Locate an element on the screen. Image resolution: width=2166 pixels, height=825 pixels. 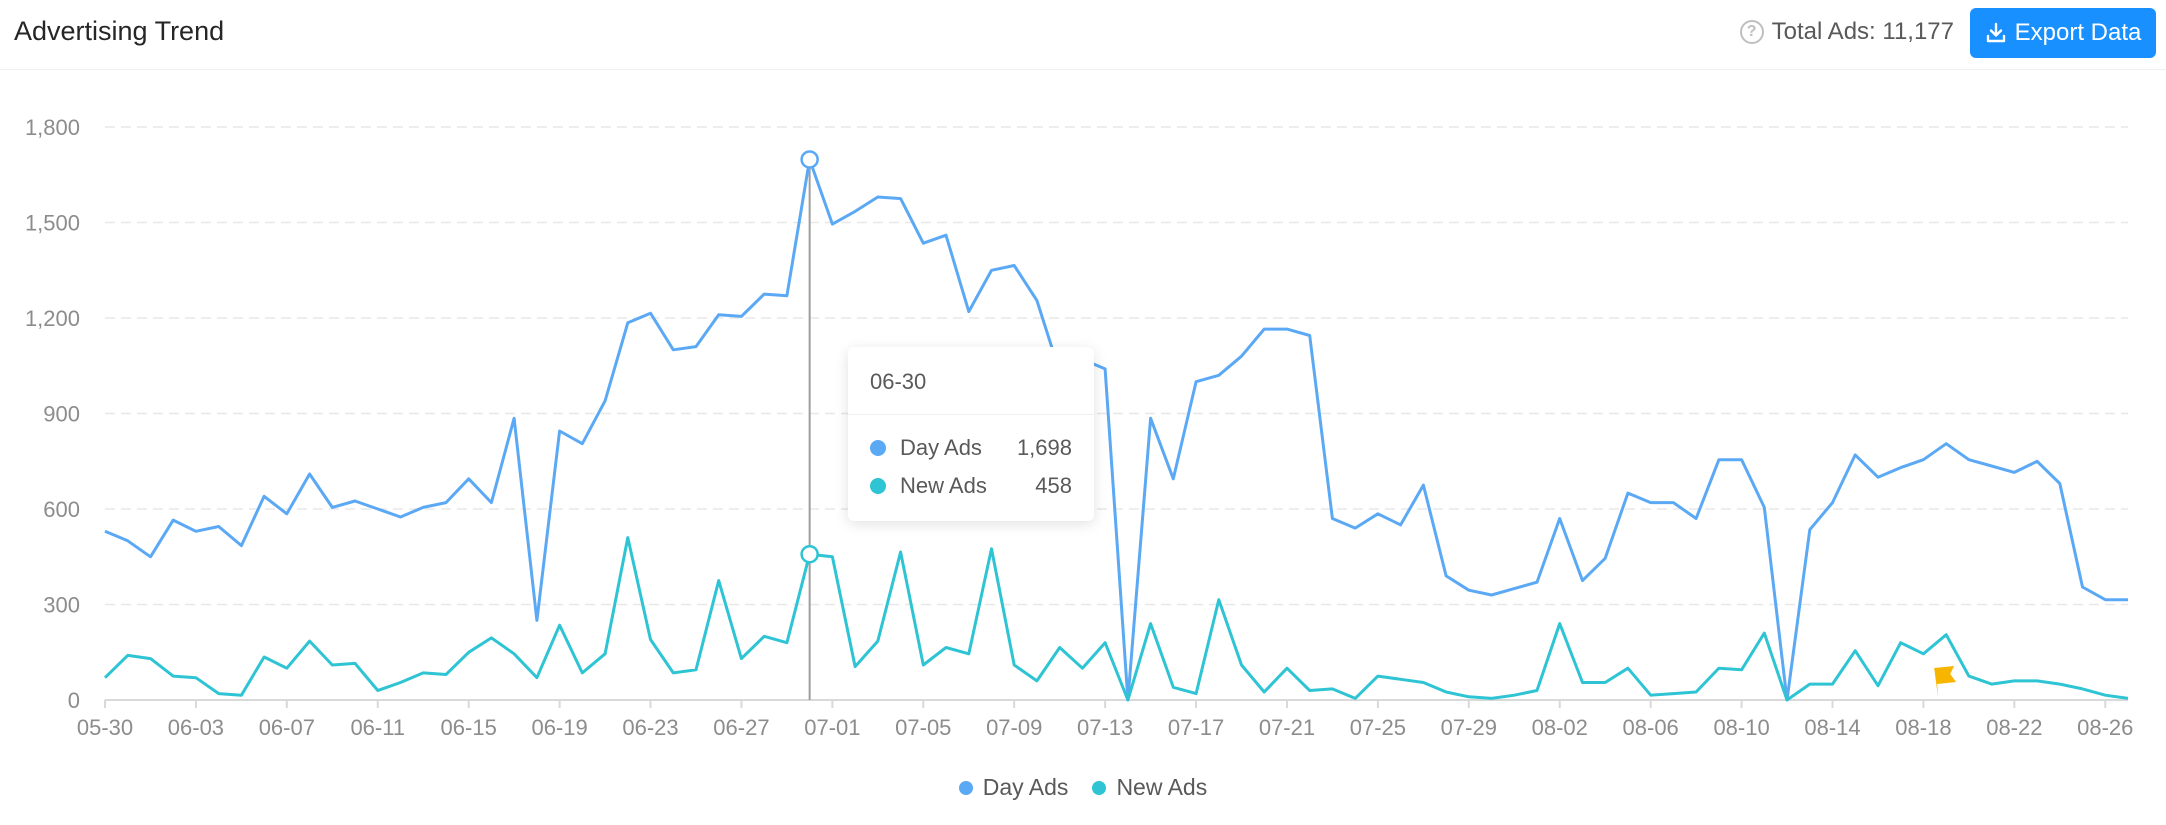
x-tick-label: 08-06 is located at coordinates (1651, 727).